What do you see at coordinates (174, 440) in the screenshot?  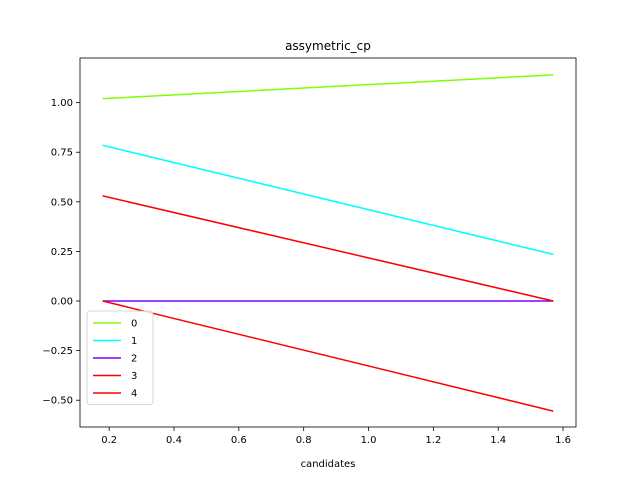 I see `x-tick-label: 0.4` at bounding box center [174, 440].